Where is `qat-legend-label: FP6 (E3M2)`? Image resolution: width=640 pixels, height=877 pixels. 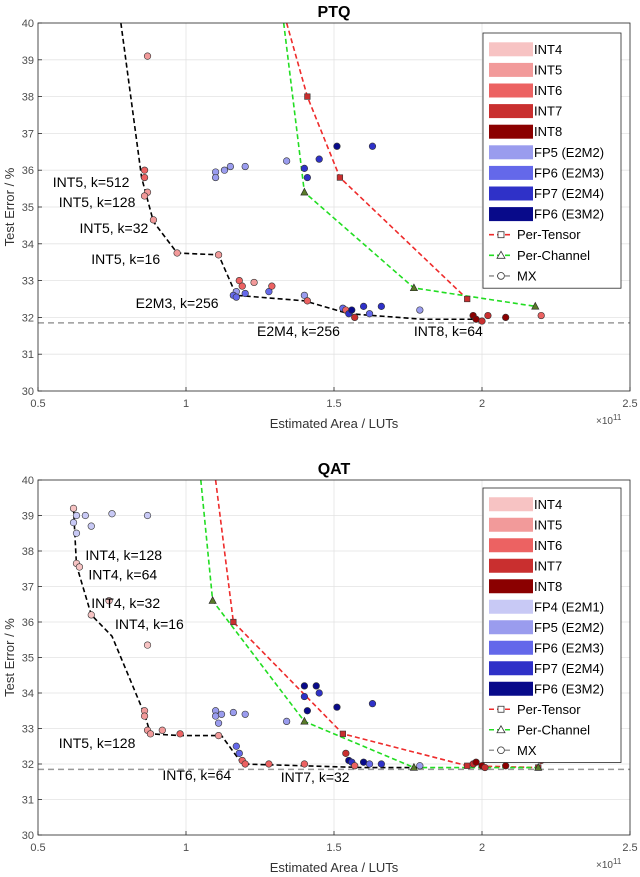
qat-legend-label: FP6 (E3M2) is located at coordinates (569, 688).